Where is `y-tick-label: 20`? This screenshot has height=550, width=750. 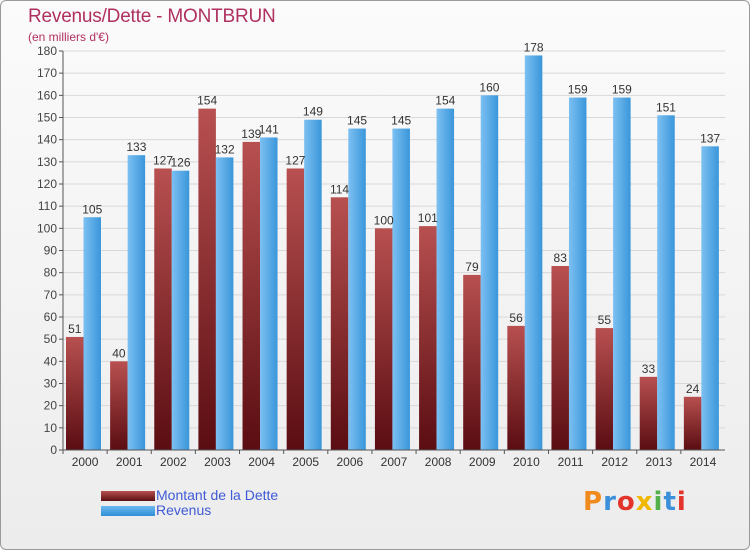
y-tick-label: 20 is located at coordinates (51, 406).